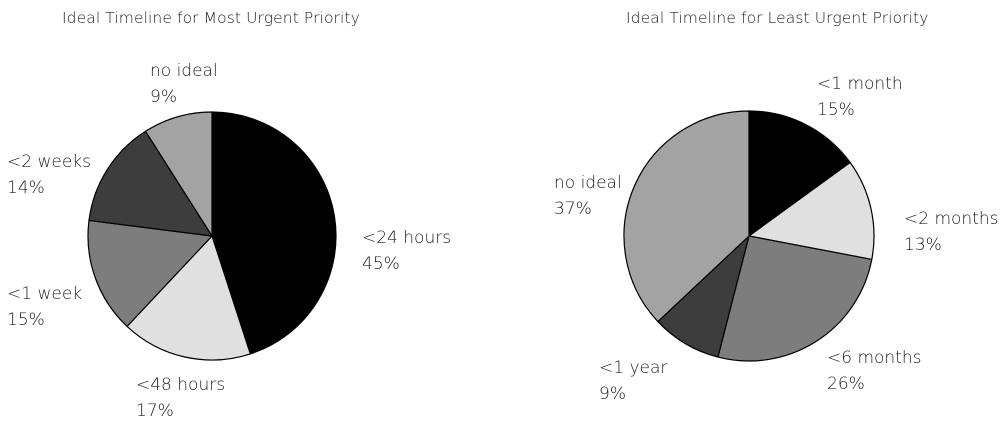 The image size is (1005, 421). What do you see at coordinates (155, 411) in the screenshot?
I see `slice-value-label: 17%` at bounding box center [155, 411].